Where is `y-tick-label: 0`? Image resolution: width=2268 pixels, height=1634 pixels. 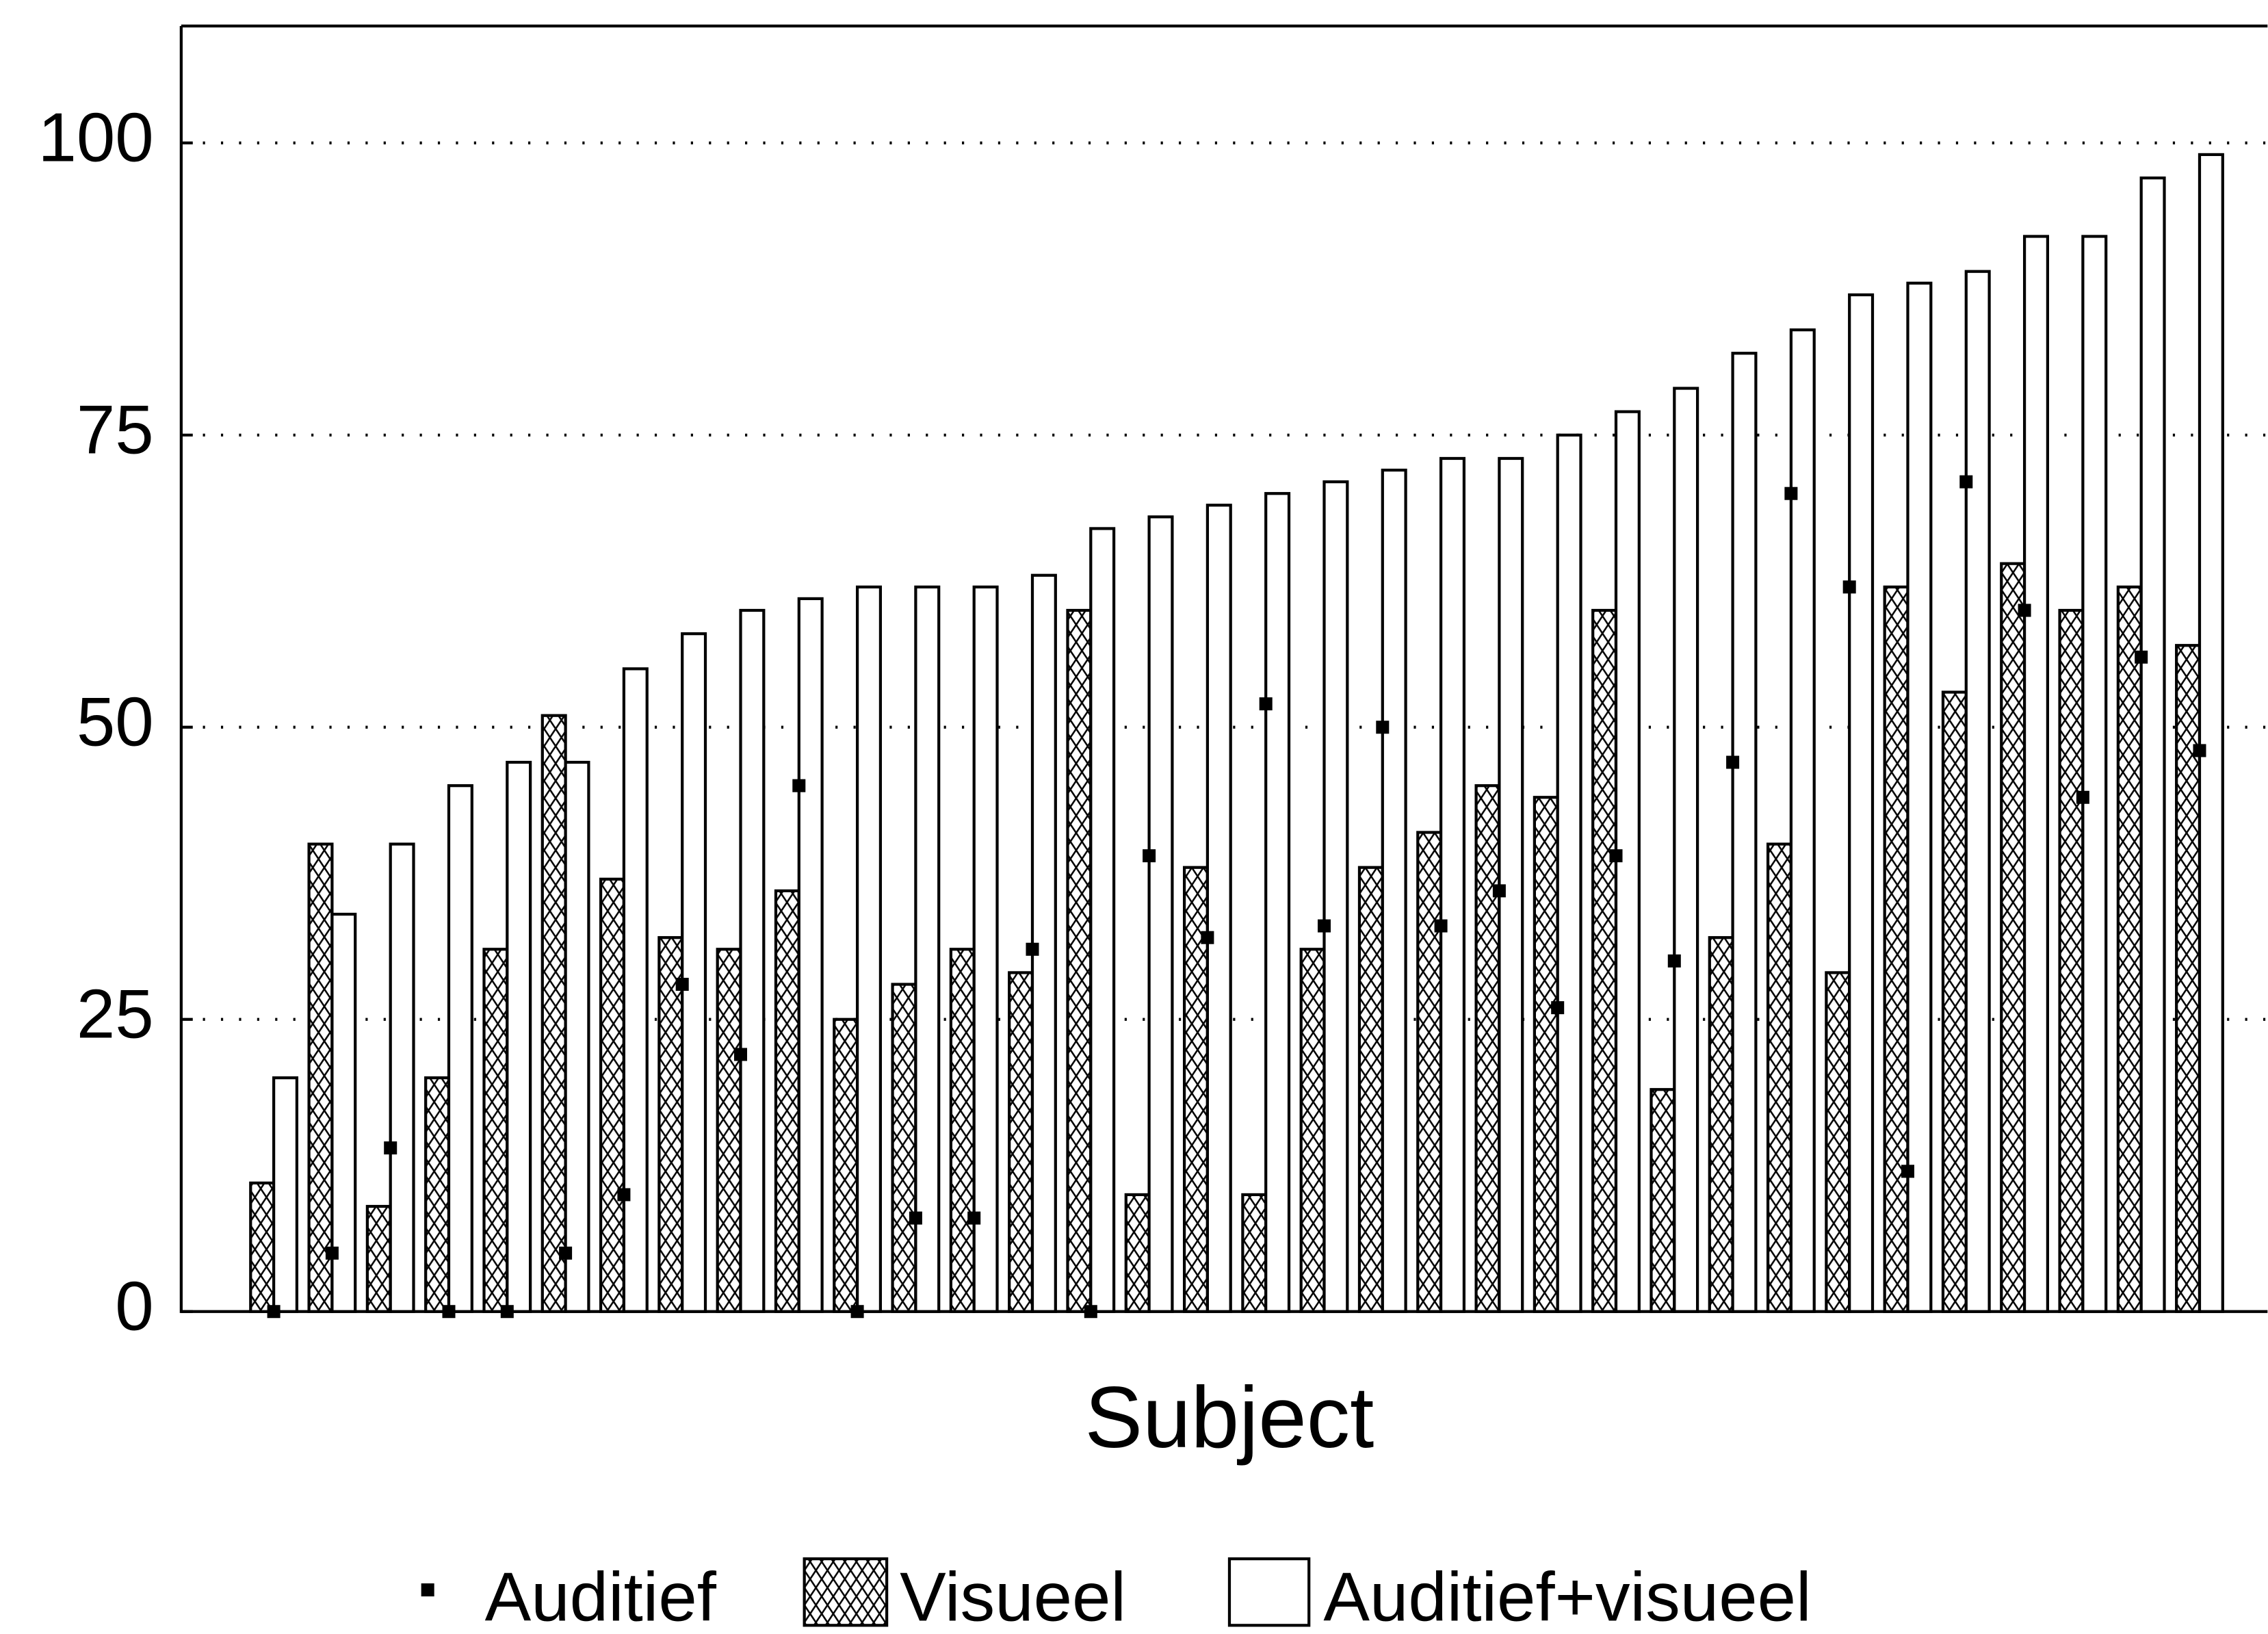
y-tick-label: 0 is located at coordinates (134, 1306).